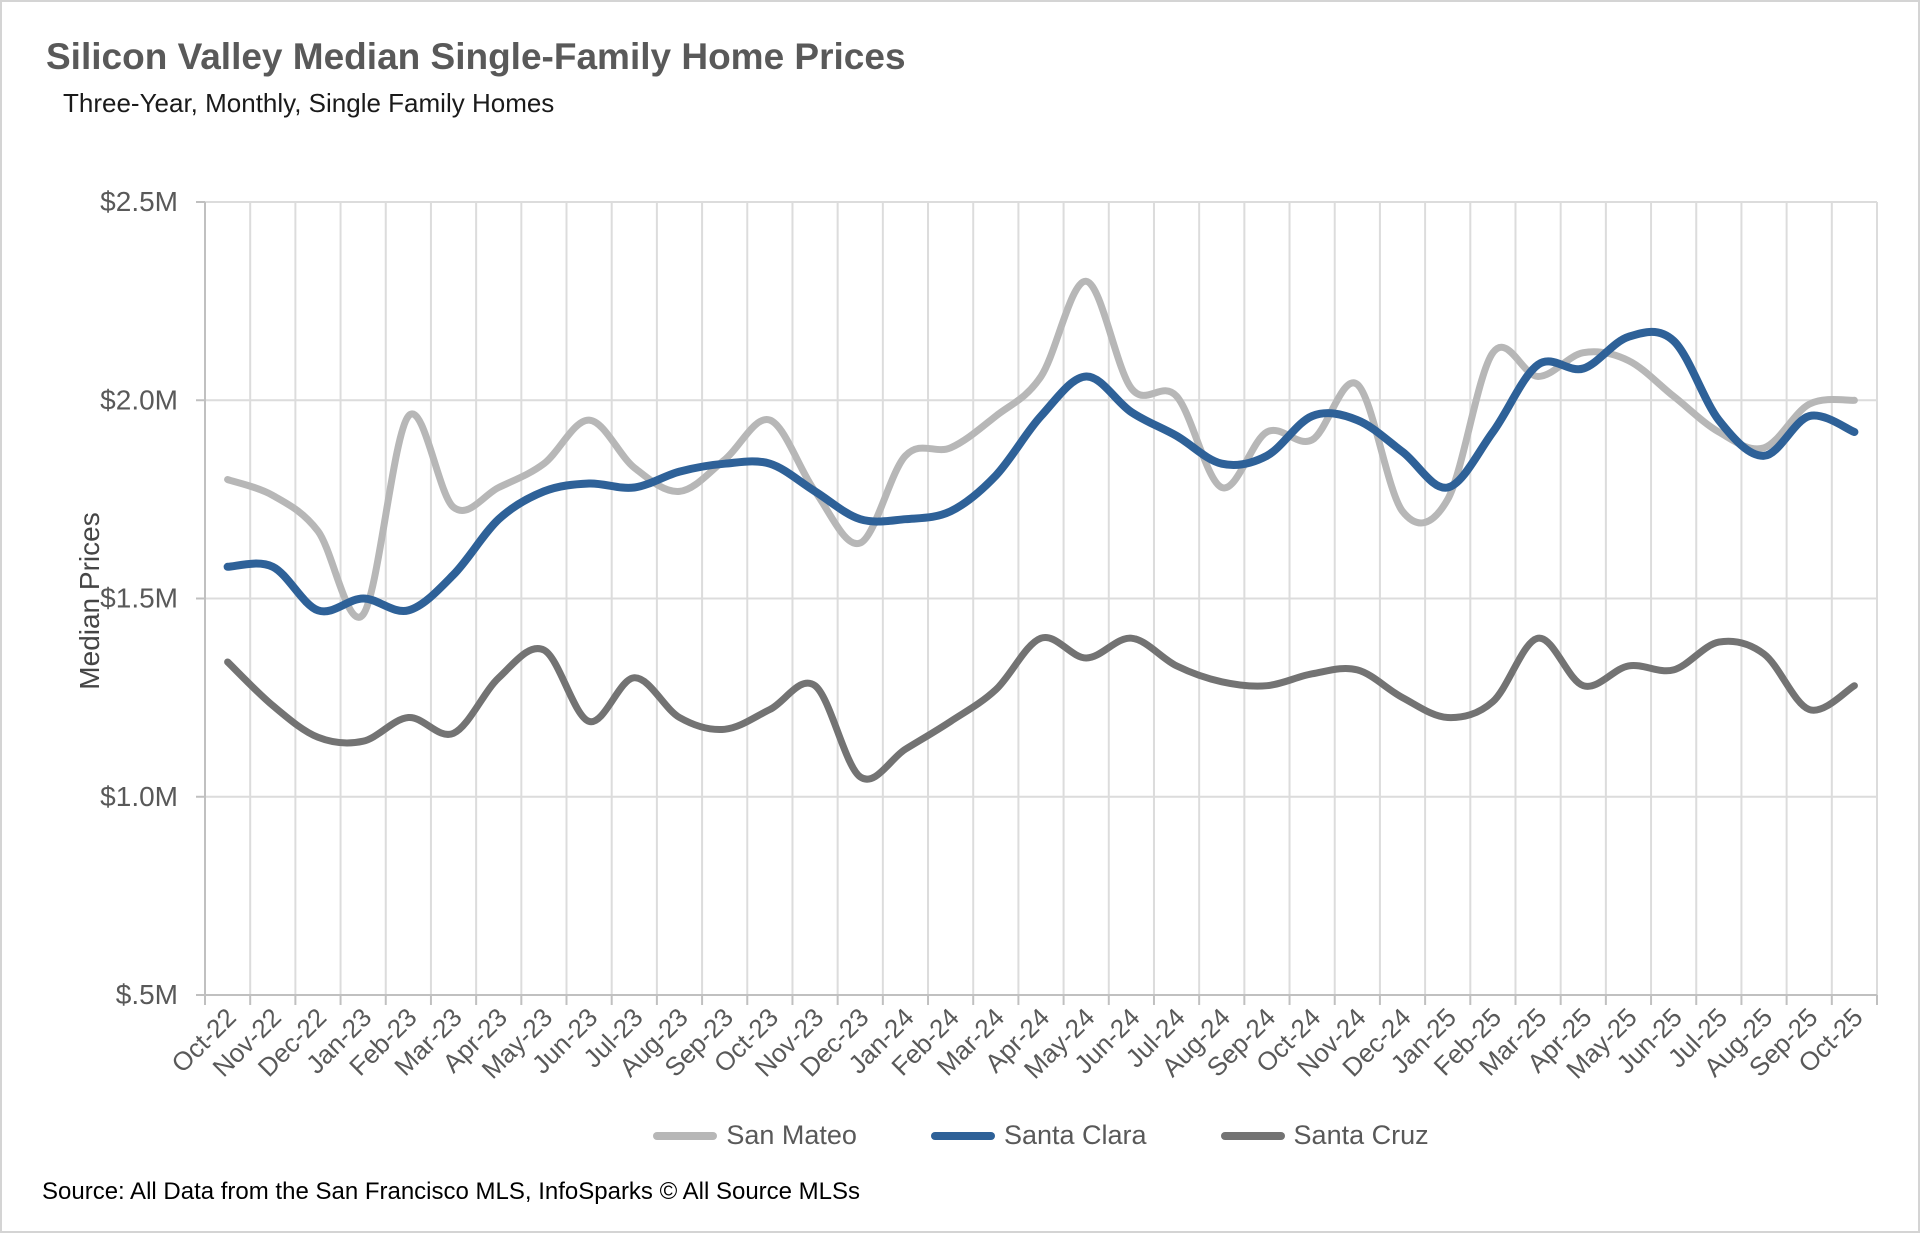  What do you see at coordinates (139, 201) in the screenshot?
I see `y-axis-tick-label: $2.5M` at bounding box center [139, 201].